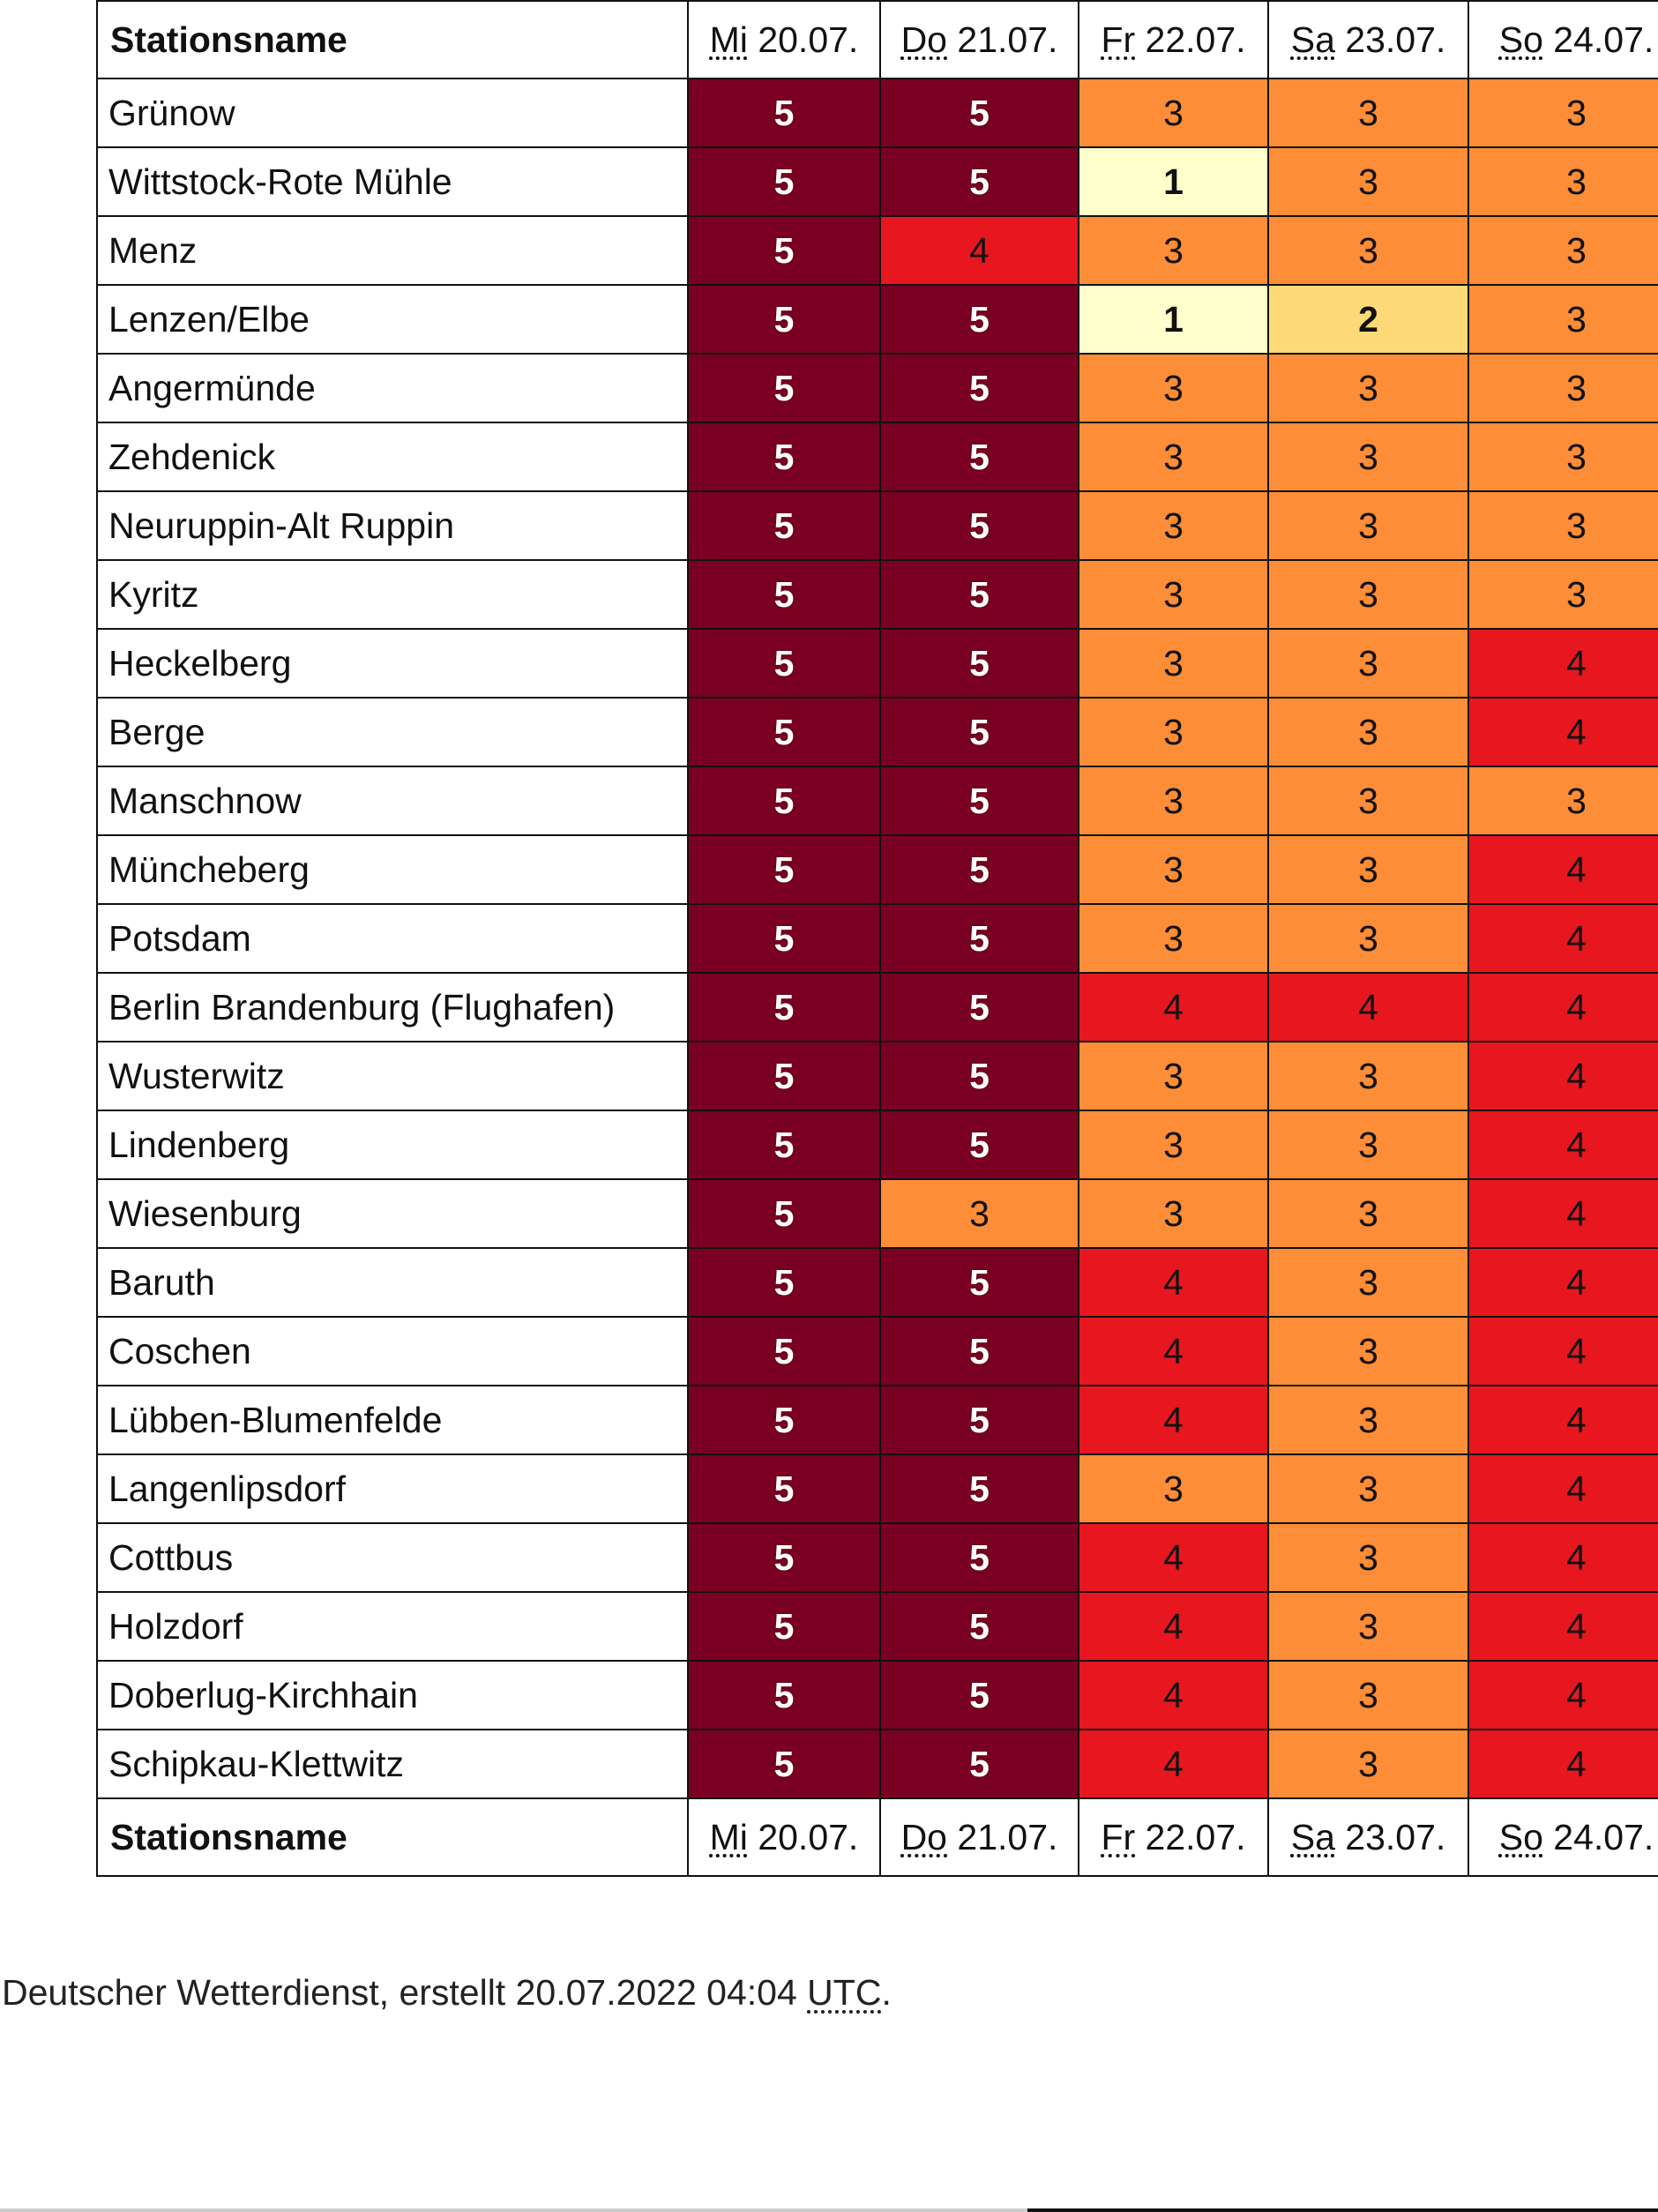 This screenshot has height=2212, width=1658. Describe the element at coordinates (392, 1007) in the screenshot. I see `station-name: Berlin Brandenburg (Flughafen)` at that location.